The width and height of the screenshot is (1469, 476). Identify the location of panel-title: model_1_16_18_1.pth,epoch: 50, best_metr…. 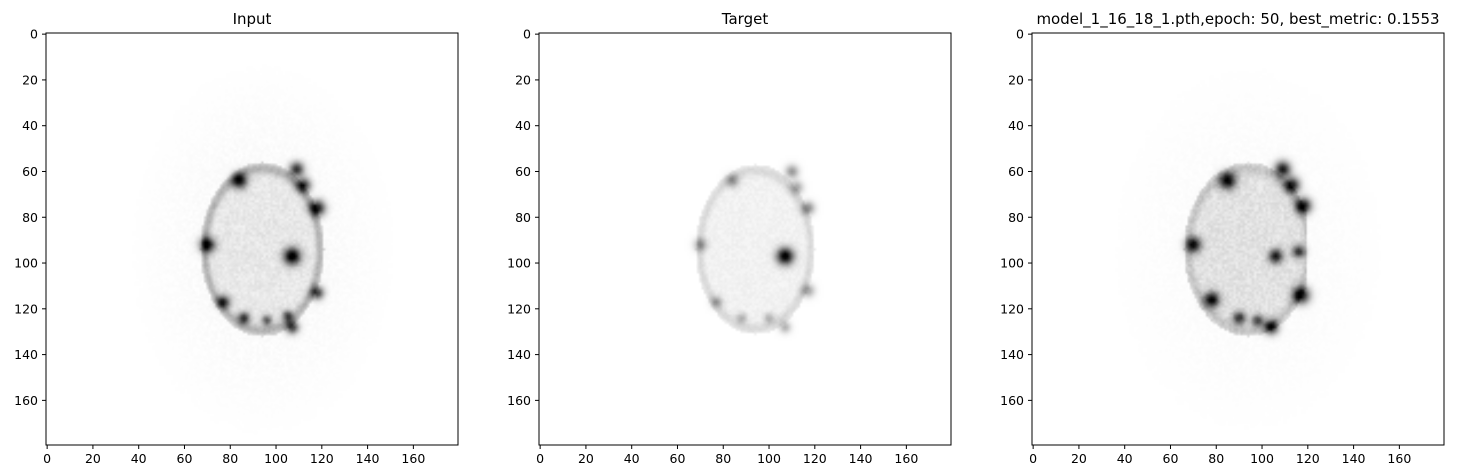
(1237, 19).